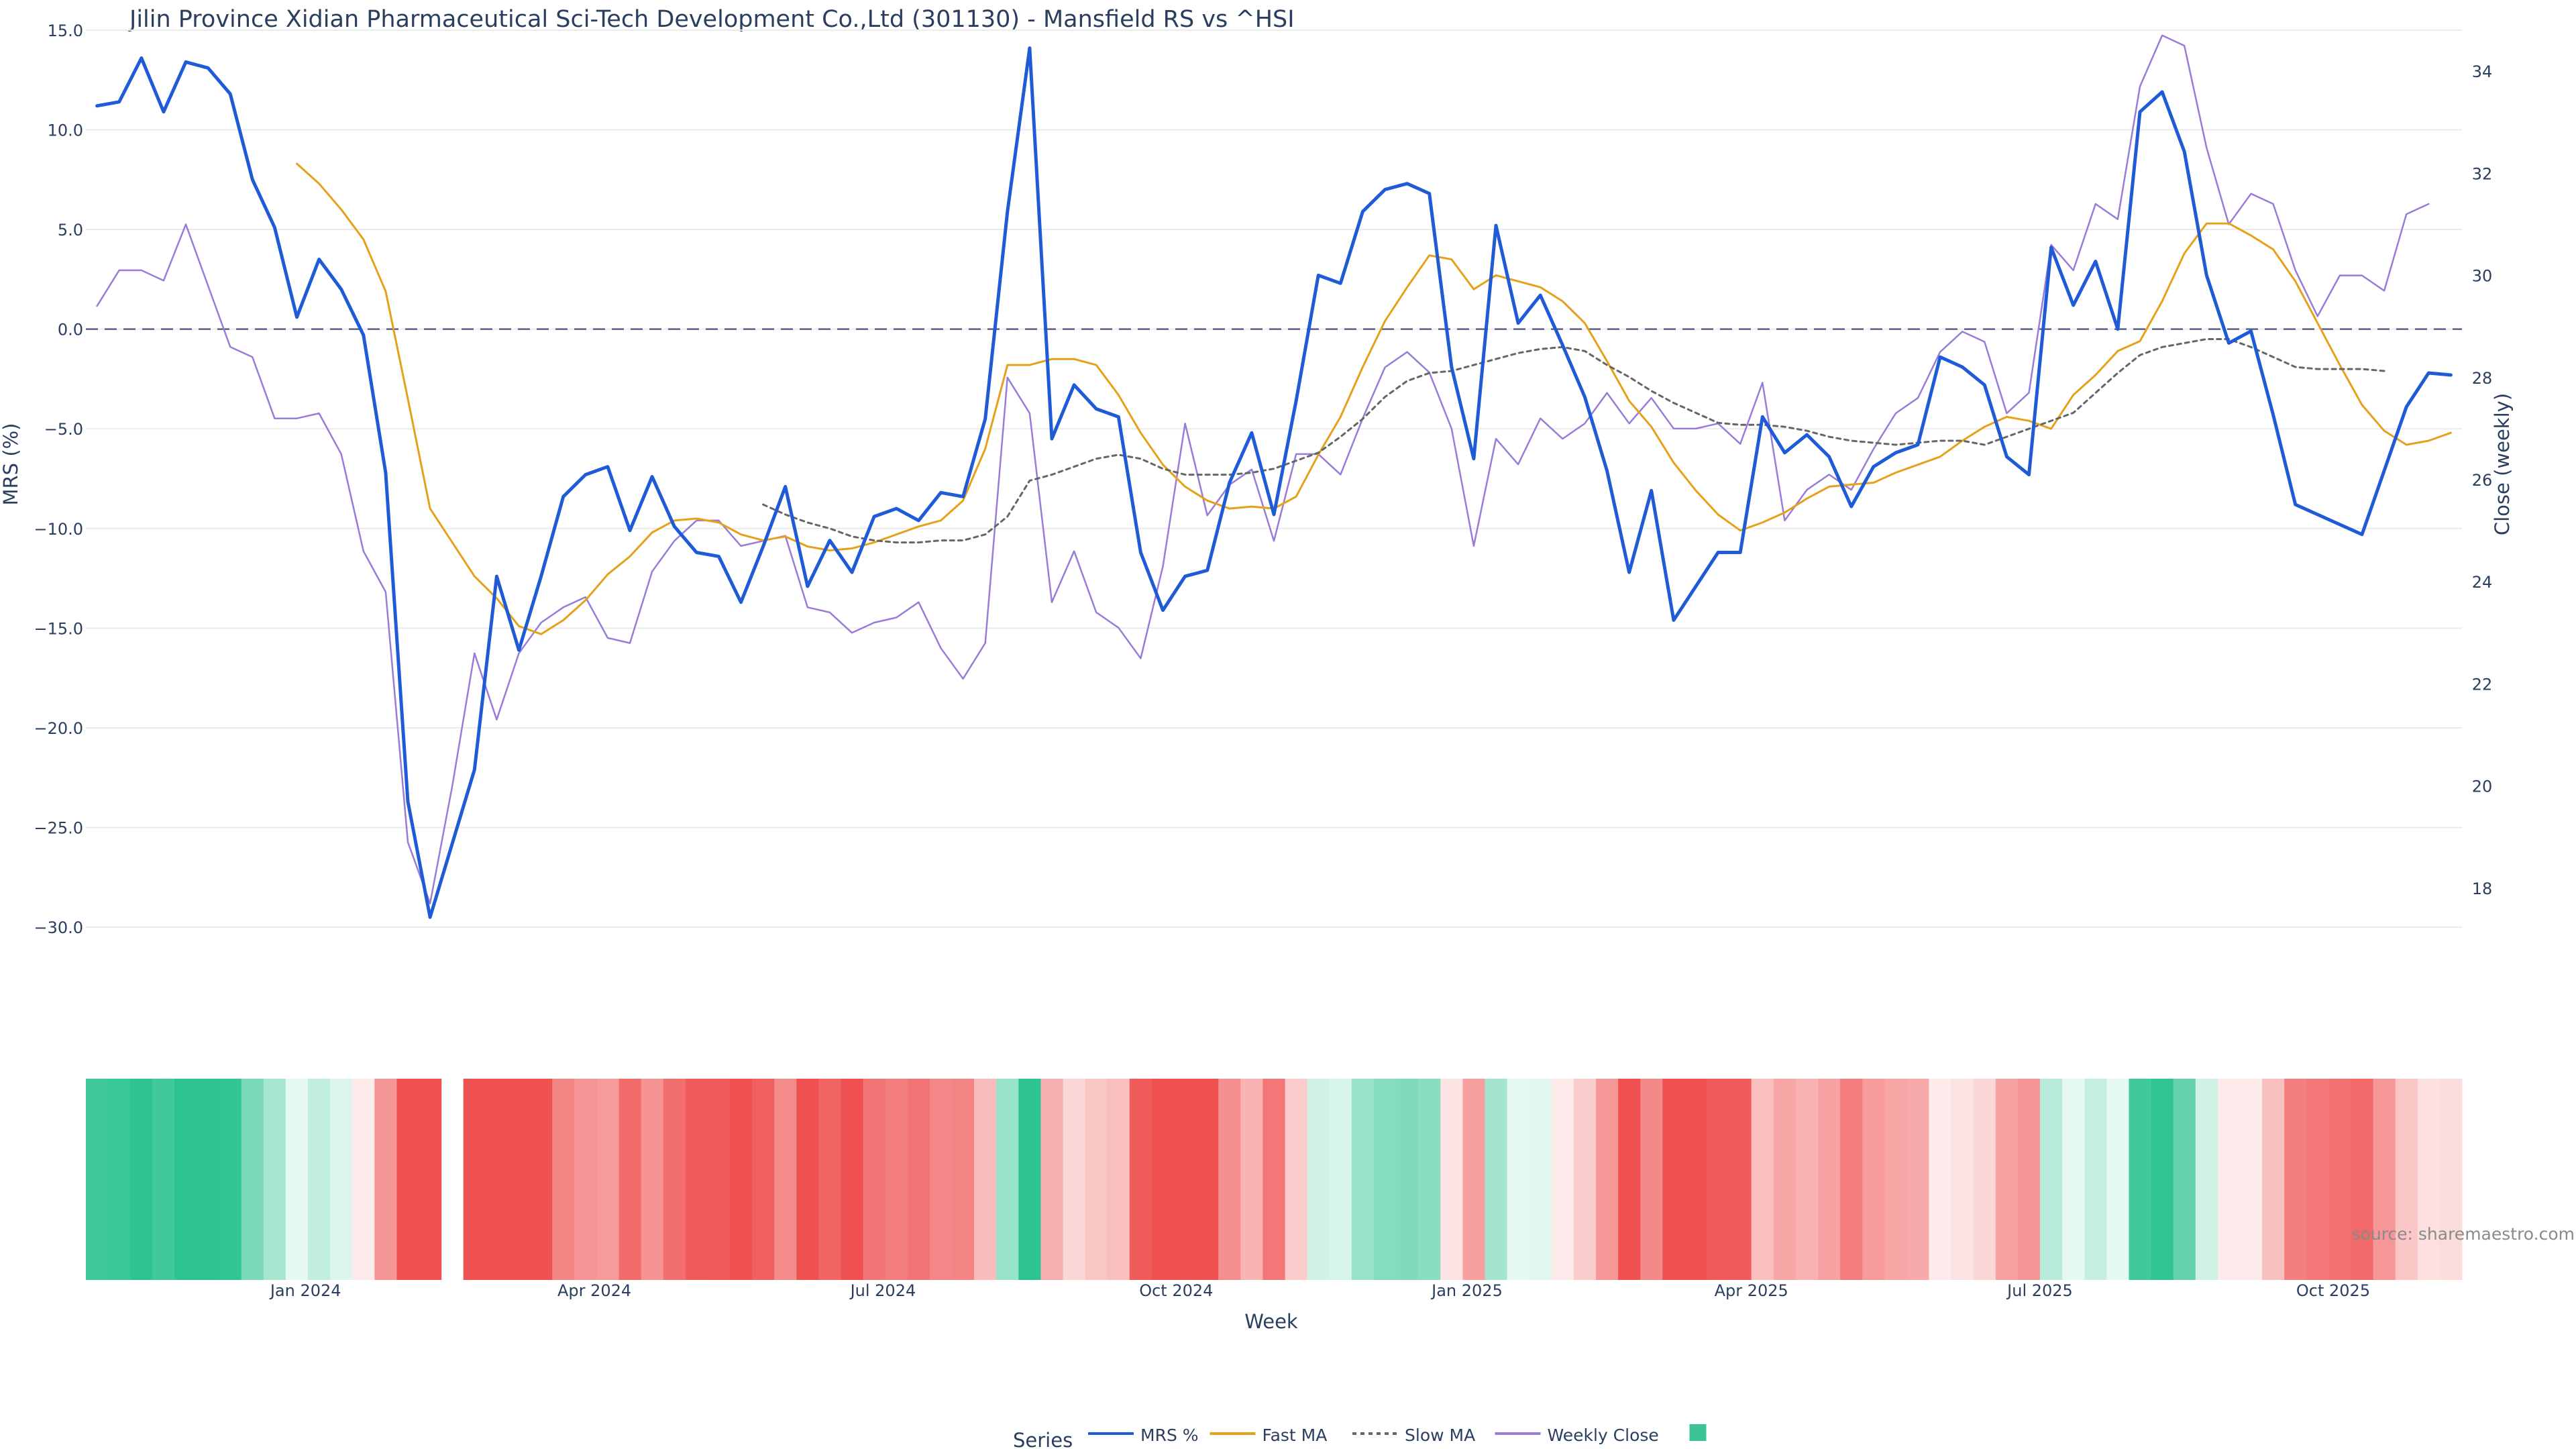 The image size is (2576, 1449). What do you see at coordinates (1466, 1290) in the screenshot?
I see `x-tick-label: Jan 2025` at bounding box center [1466, 1290].